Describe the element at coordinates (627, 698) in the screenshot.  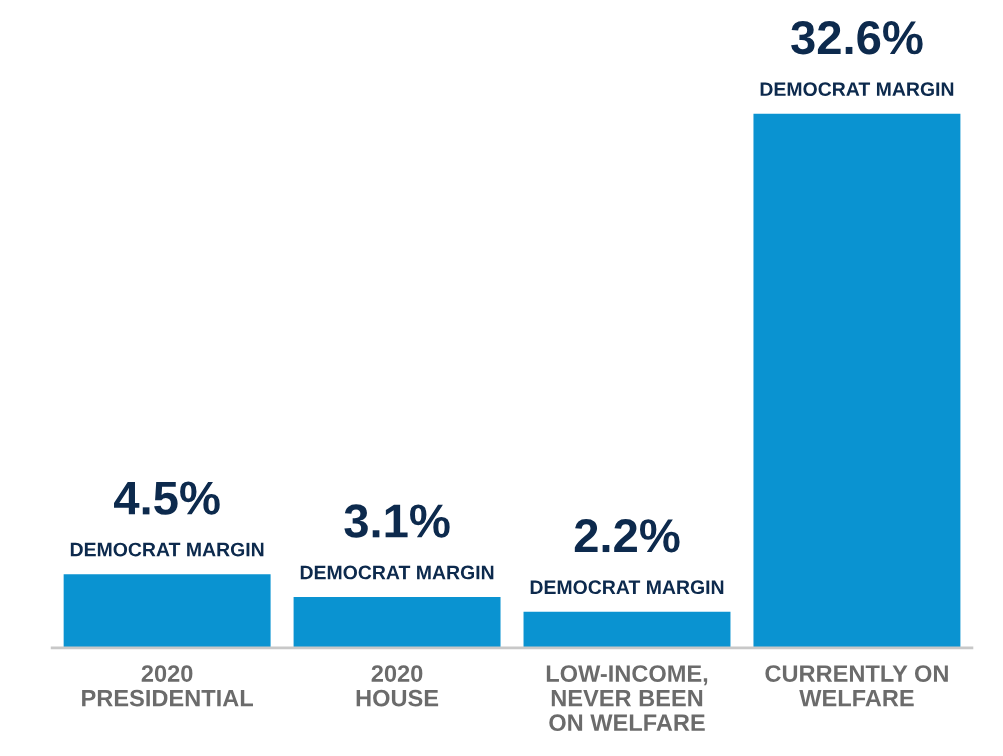
I see `x-tick-label: LOW-INCOME, NEVER BEEN ON WELFARE` at that location.